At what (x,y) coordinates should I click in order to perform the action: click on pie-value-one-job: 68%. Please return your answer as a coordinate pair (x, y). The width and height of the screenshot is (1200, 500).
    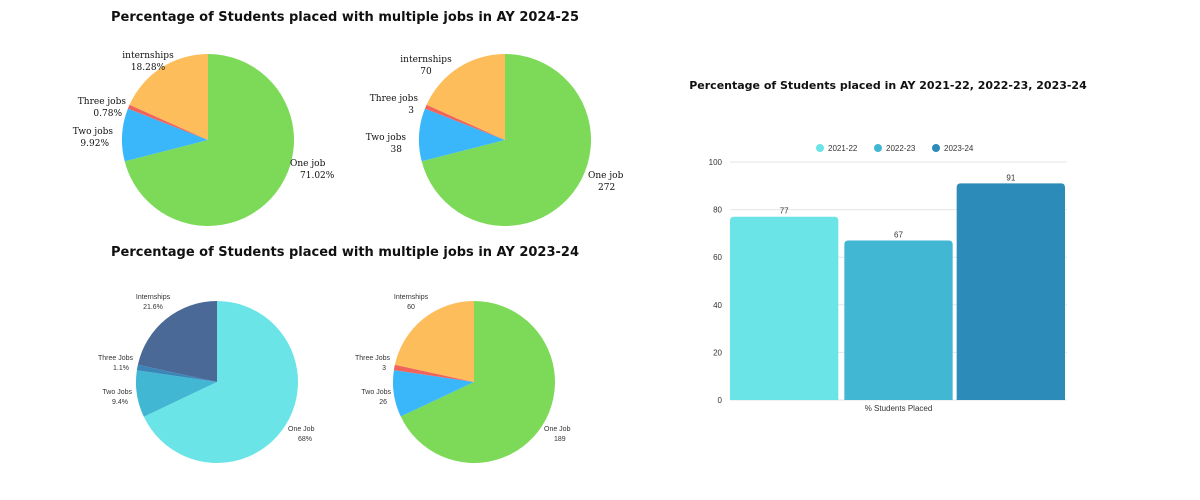
    Looking at the image, I should click on (305, 439).